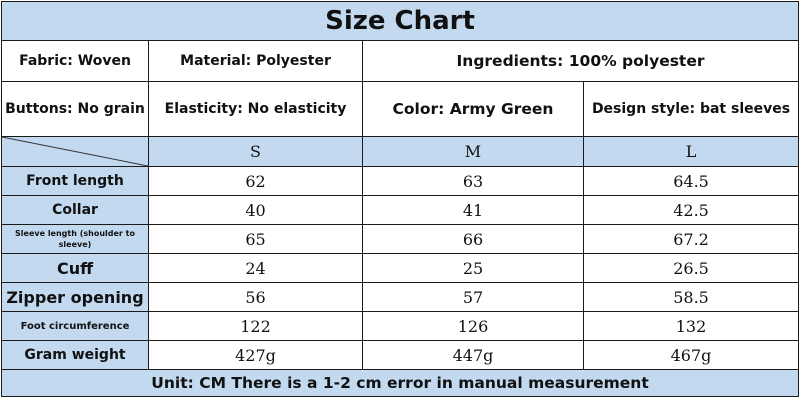  What do you see at coordinates (691, 151) in the screenshot?
I see `size-header-l: L` at bounding box center [691, 151].